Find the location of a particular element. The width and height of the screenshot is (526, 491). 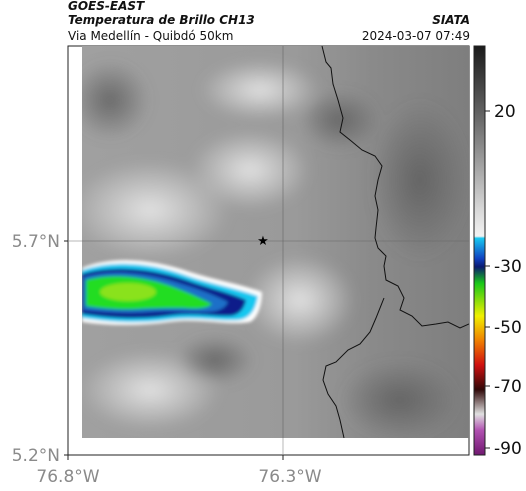

lon-tick-label: 76.8°W is located at coordinates (67, 477).